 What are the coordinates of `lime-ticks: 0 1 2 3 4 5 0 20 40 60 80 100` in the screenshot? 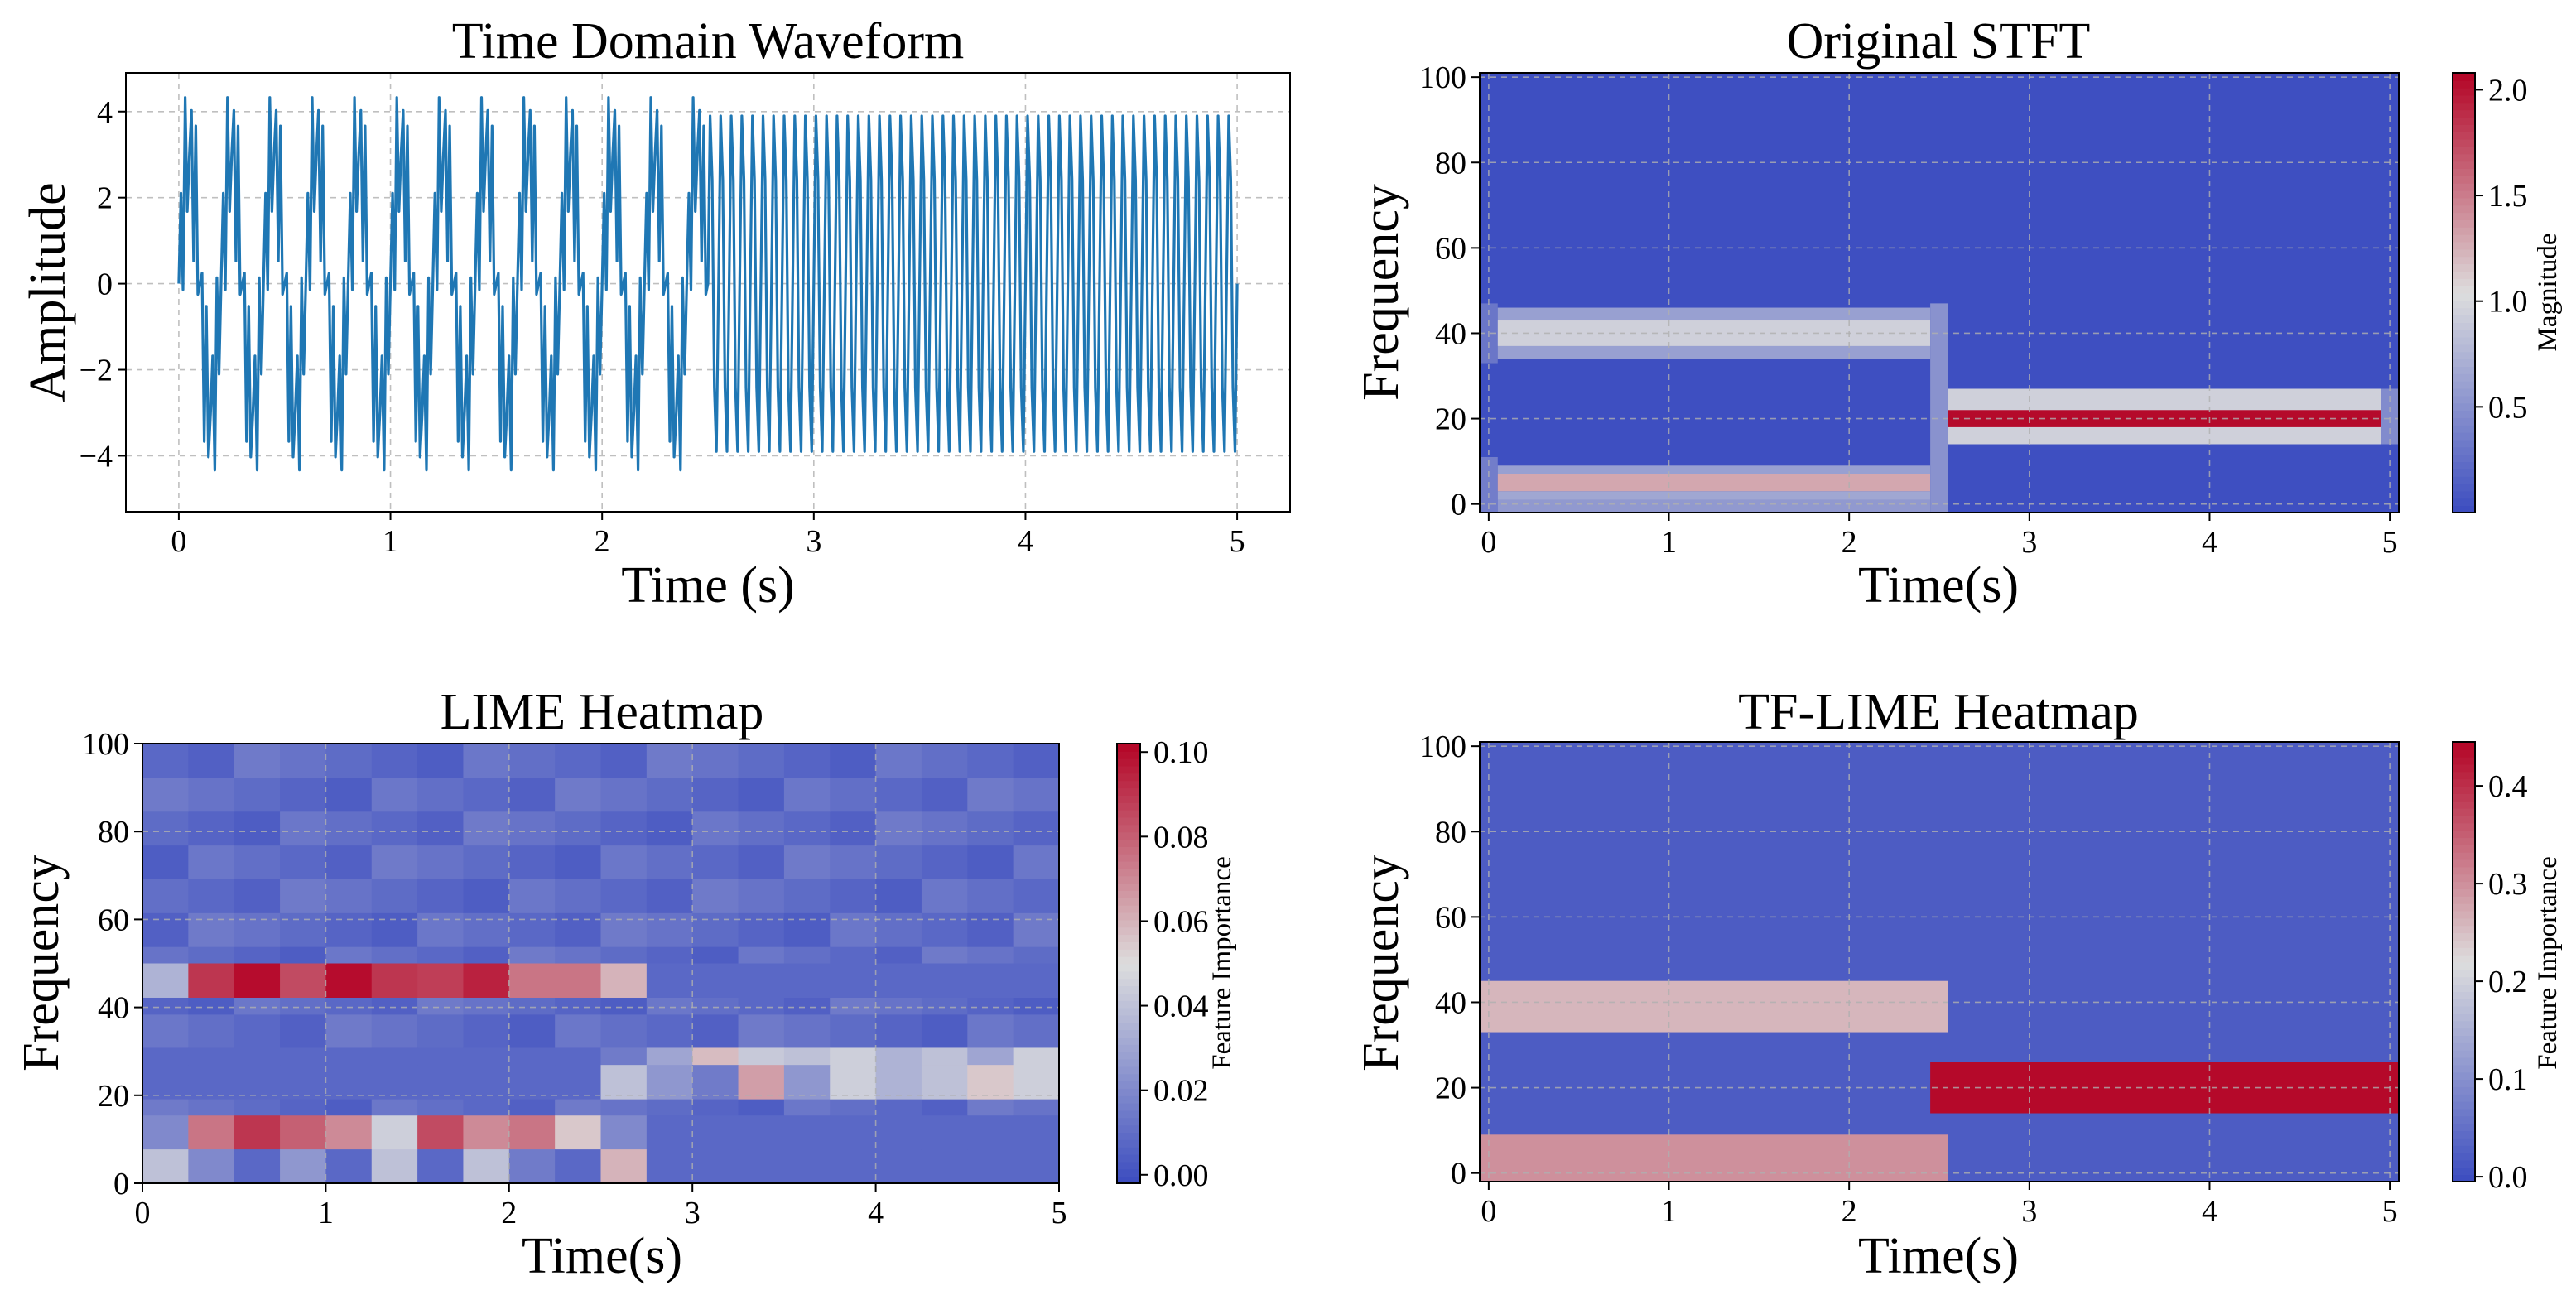 It's located at (574, 978).